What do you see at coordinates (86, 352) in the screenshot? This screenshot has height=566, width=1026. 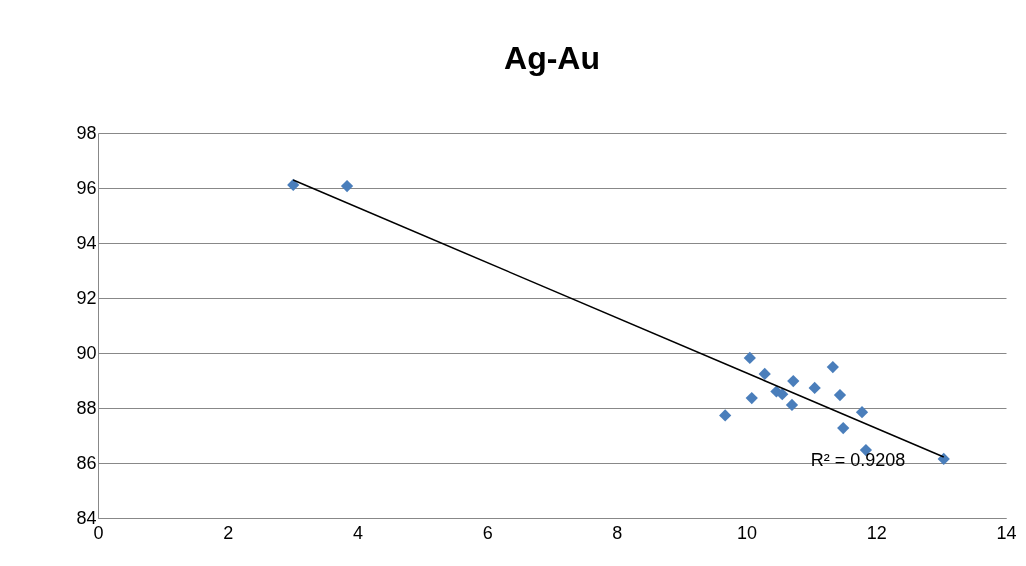 I see `y-tick-label: 90` at bounding box center [86, 352].